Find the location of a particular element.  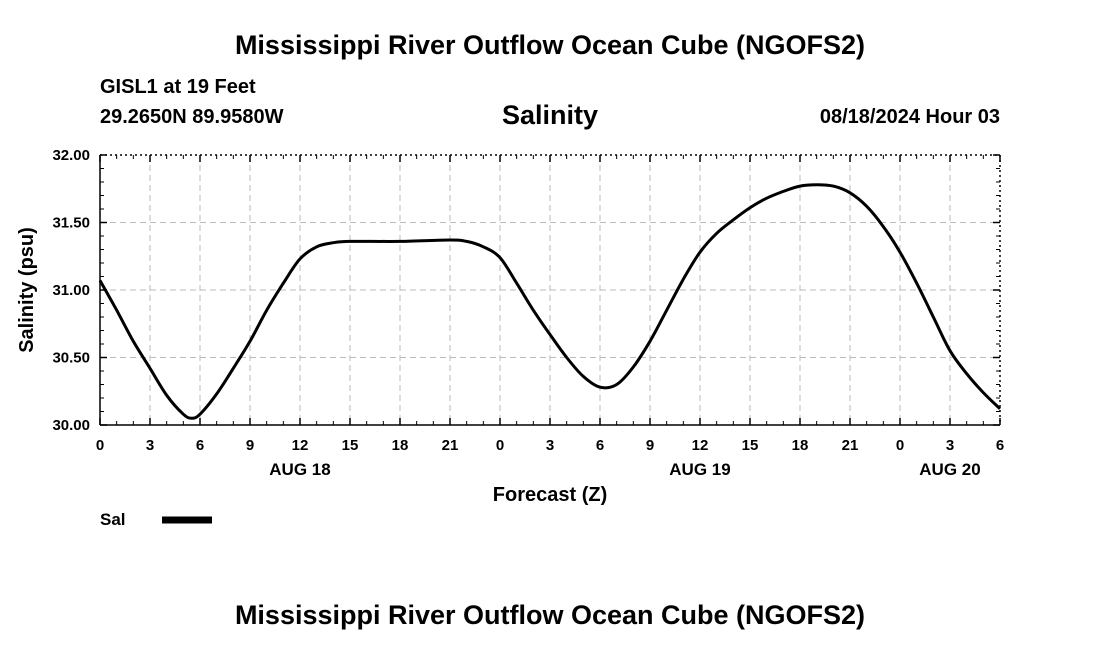

y-tick-label: 30.50 is located at coordinates (71, 358).